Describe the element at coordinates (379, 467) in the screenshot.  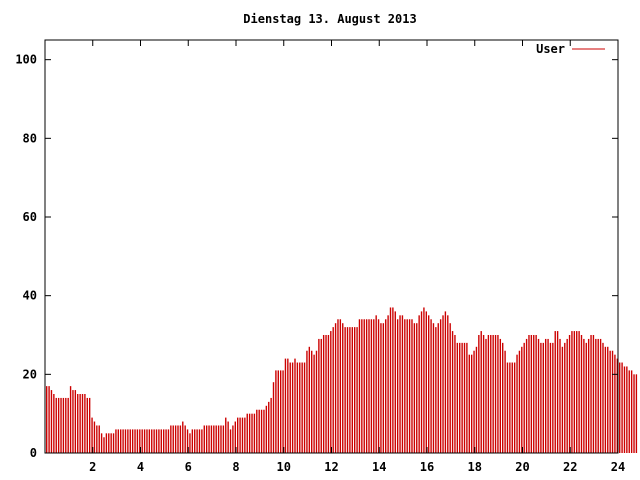
I see `x-tick-label: 14` at that location.